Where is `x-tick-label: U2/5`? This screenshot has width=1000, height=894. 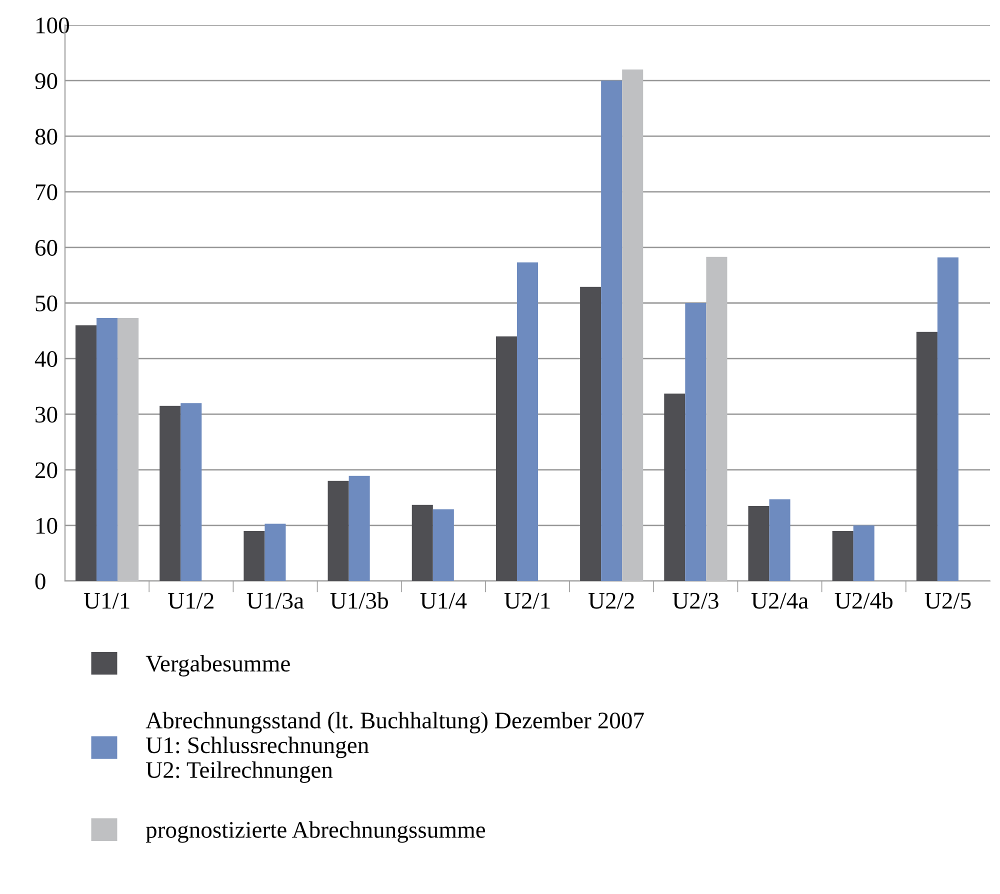
x-tick-label: U2/5 is located at coordinates (947, 600).